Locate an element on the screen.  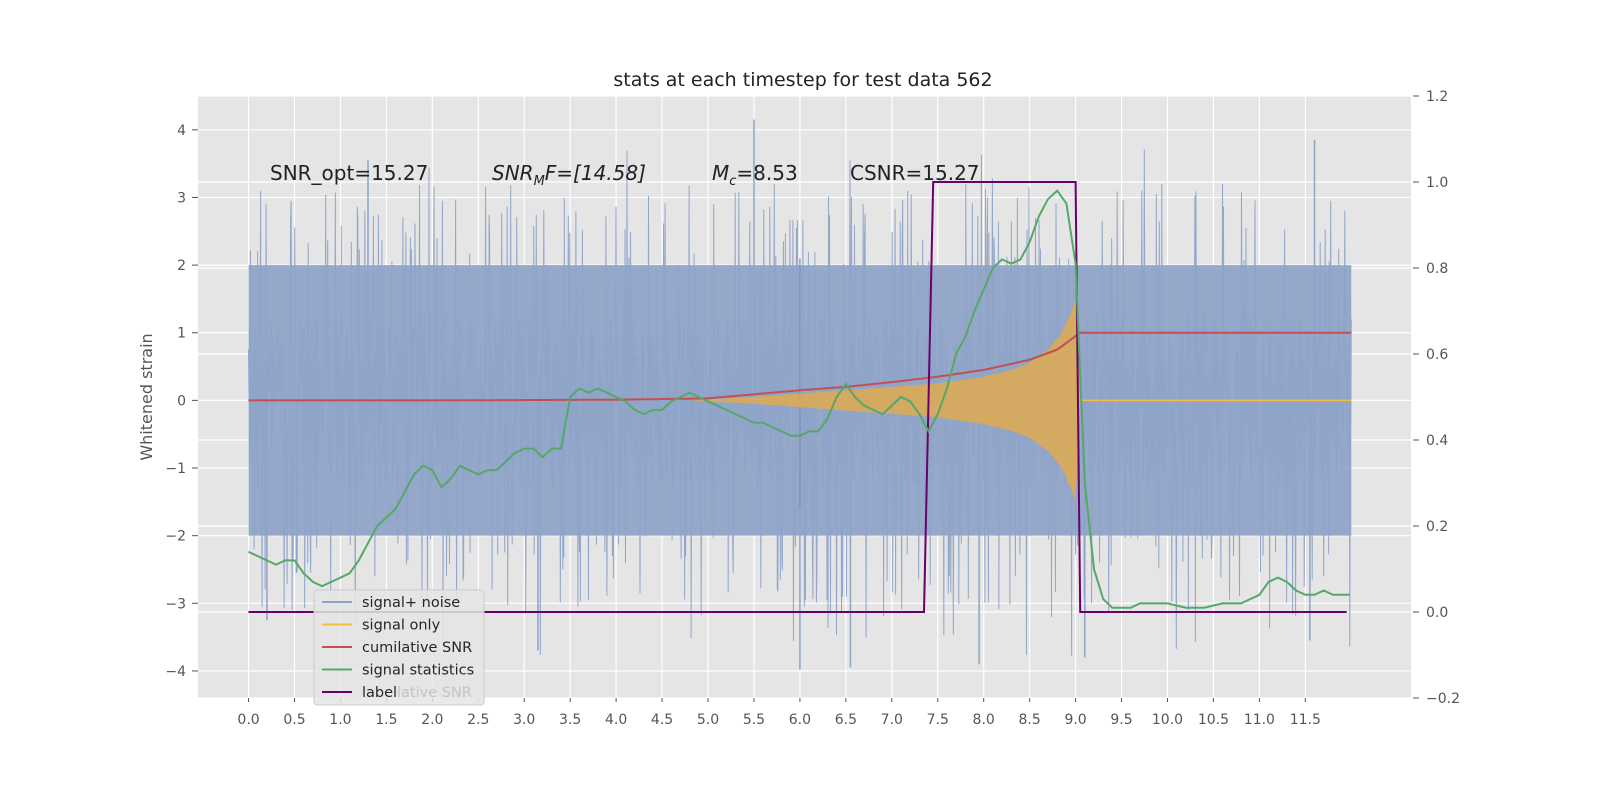
y-tick-label: 4 is located at coordinates (181, 131).